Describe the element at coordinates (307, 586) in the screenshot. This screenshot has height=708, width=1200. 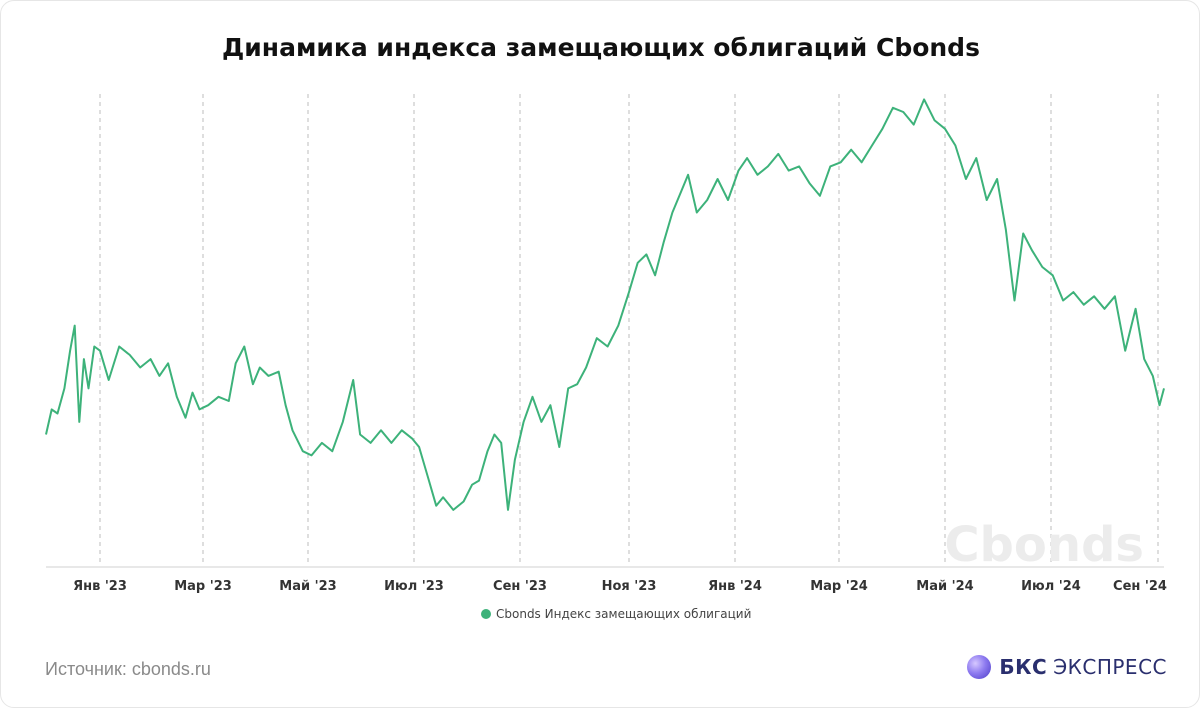
I see `x-tick-label: Май '23` at that location.